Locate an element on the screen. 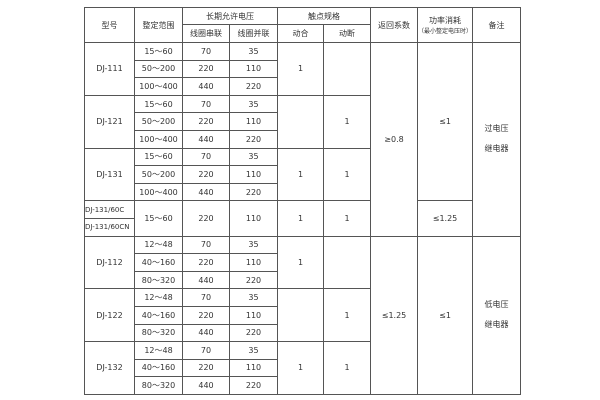 This screenshot has width=600, height=400. model-cell: DJ-131 is located at coordinates (109, 174).